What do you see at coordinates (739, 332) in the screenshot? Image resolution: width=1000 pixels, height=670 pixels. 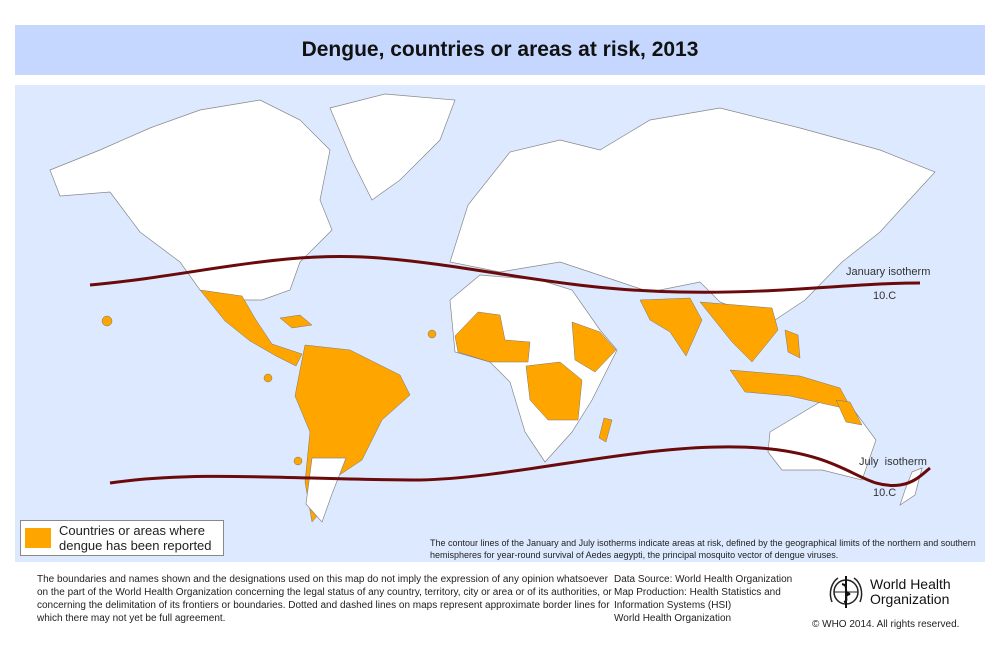 I see `risk-southeast-asia` at bounding box center [739, 332].